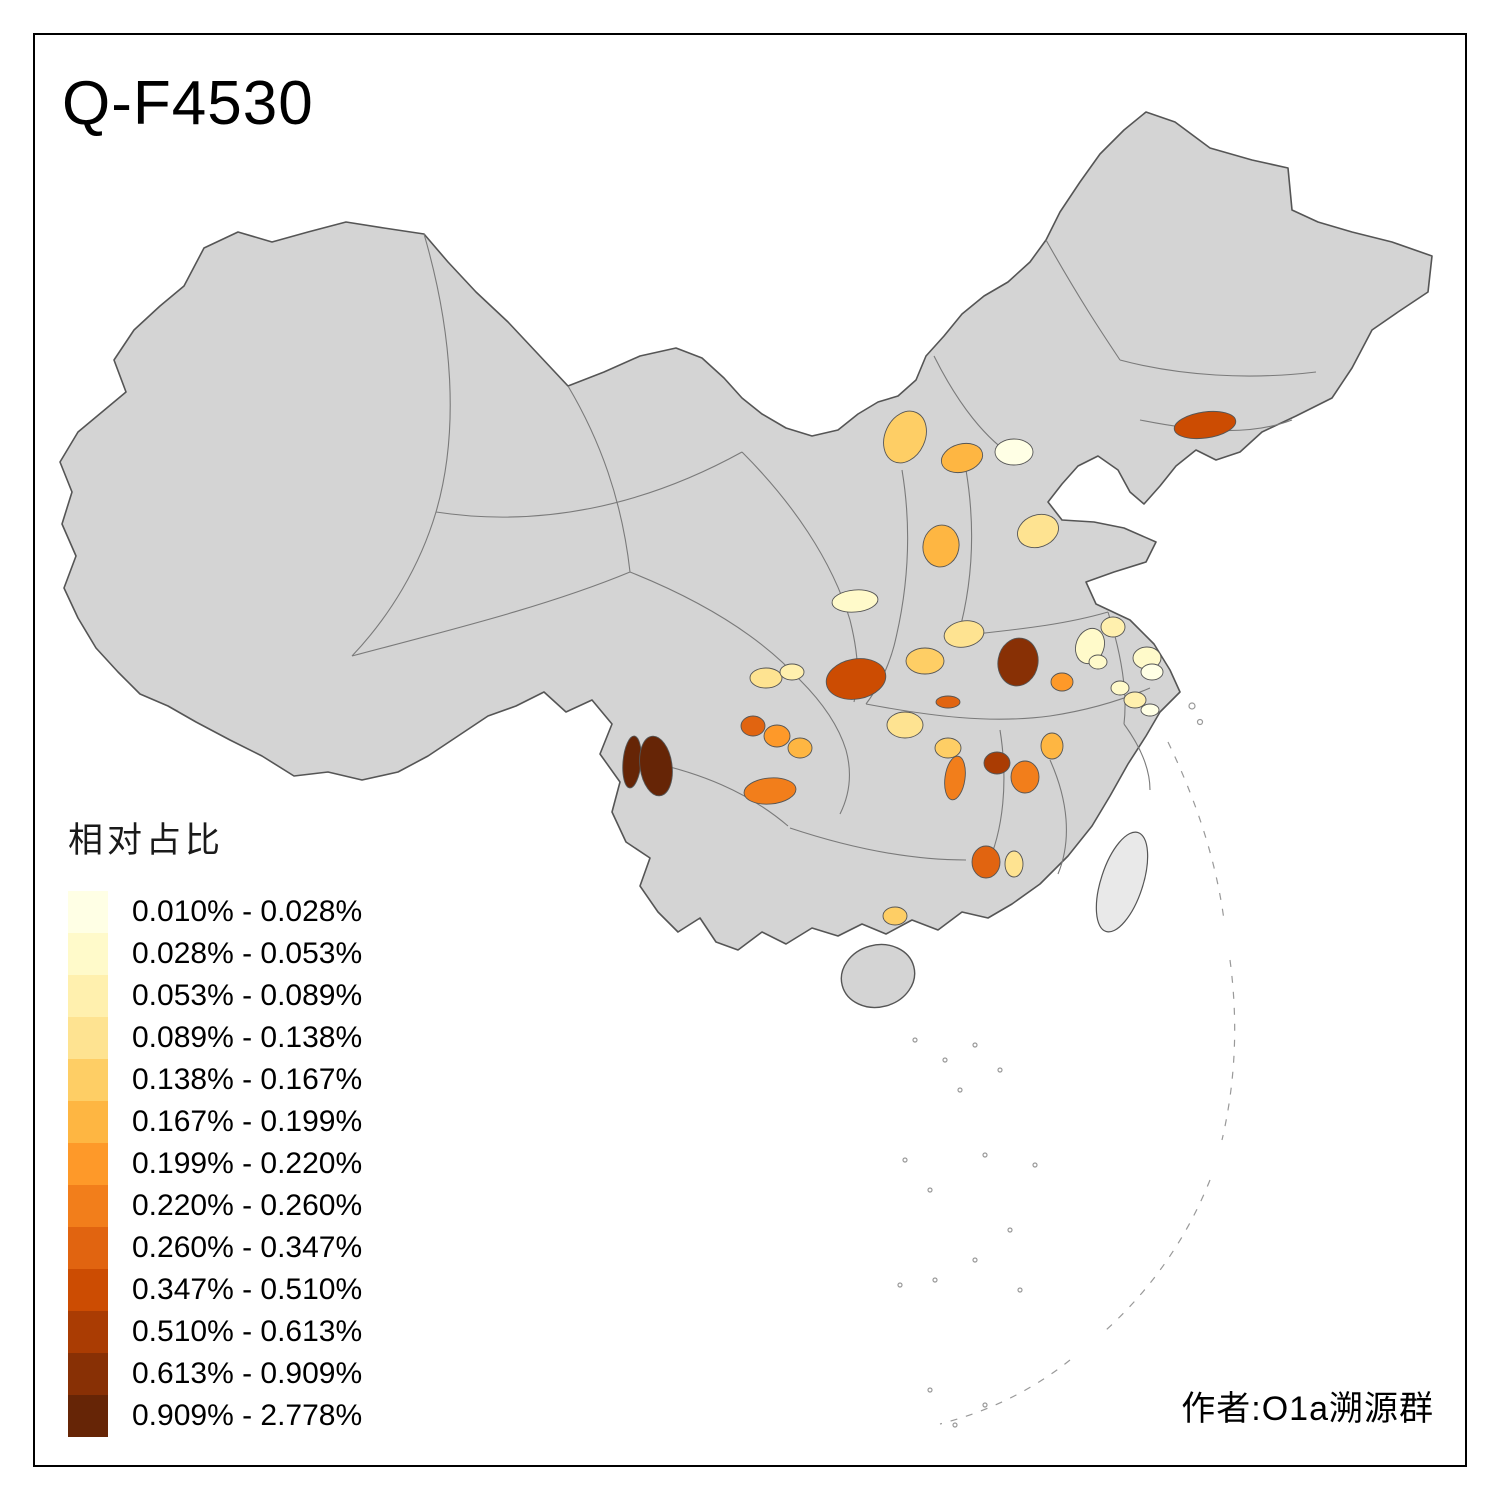 This screenshot has height=1500, width=1500. I want to click on legend-label: 0.167% - 0.199%, so click(247, 1121).